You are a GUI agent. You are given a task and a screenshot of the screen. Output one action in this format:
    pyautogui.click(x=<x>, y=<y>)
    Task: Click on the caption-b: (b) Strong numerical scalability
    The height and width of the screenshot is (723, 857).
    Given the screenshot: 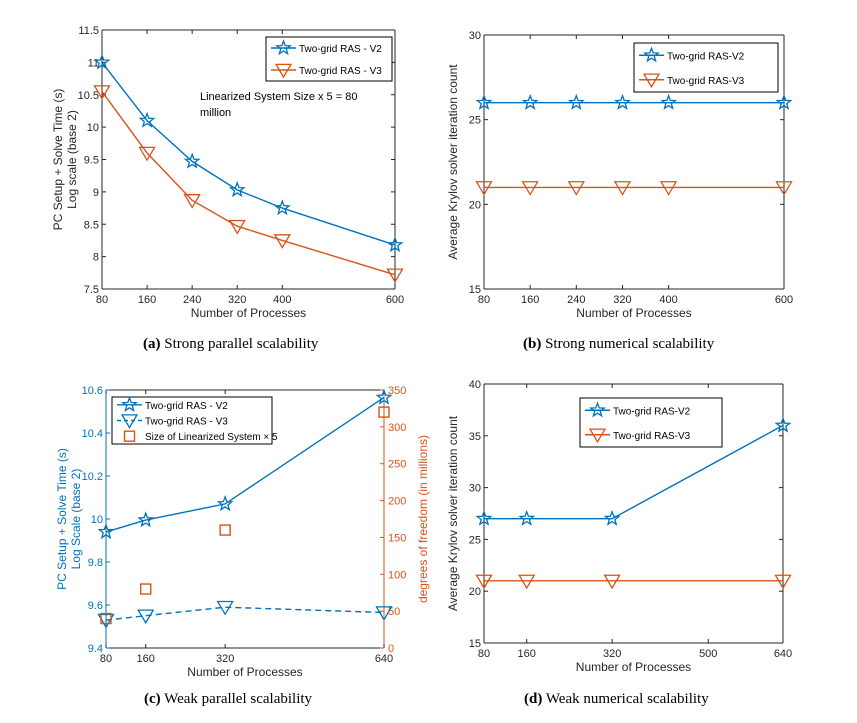 What is the action you would take?
    pyautogui.click(x=618, y=344)
    